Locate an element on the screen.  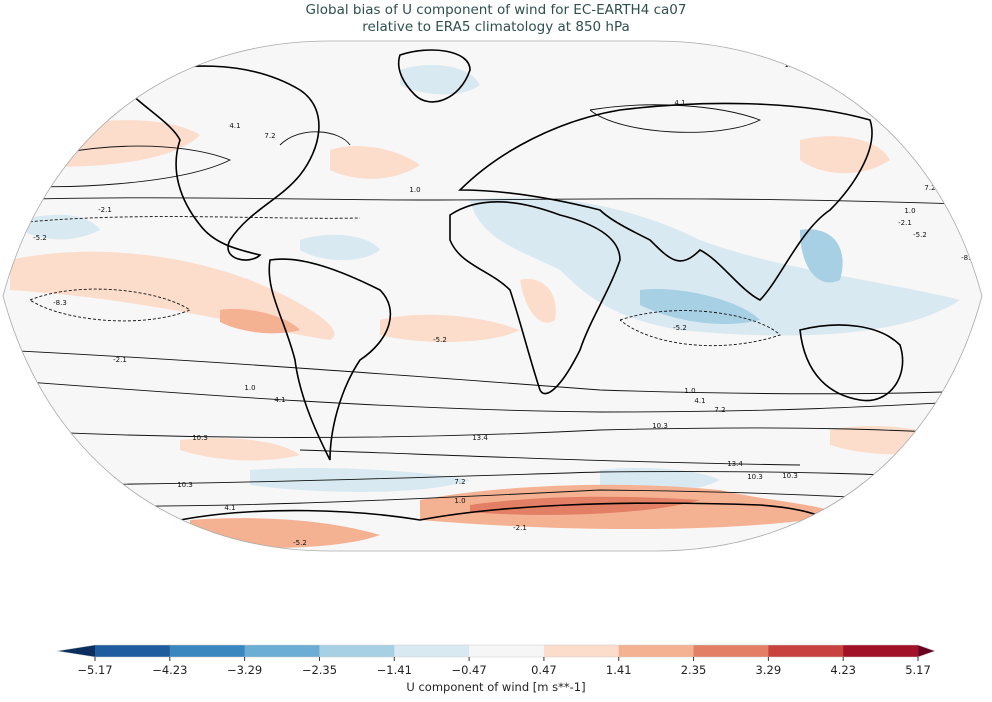
colorbar-tick-label: −4.23 is located at coordinates (169, 670).